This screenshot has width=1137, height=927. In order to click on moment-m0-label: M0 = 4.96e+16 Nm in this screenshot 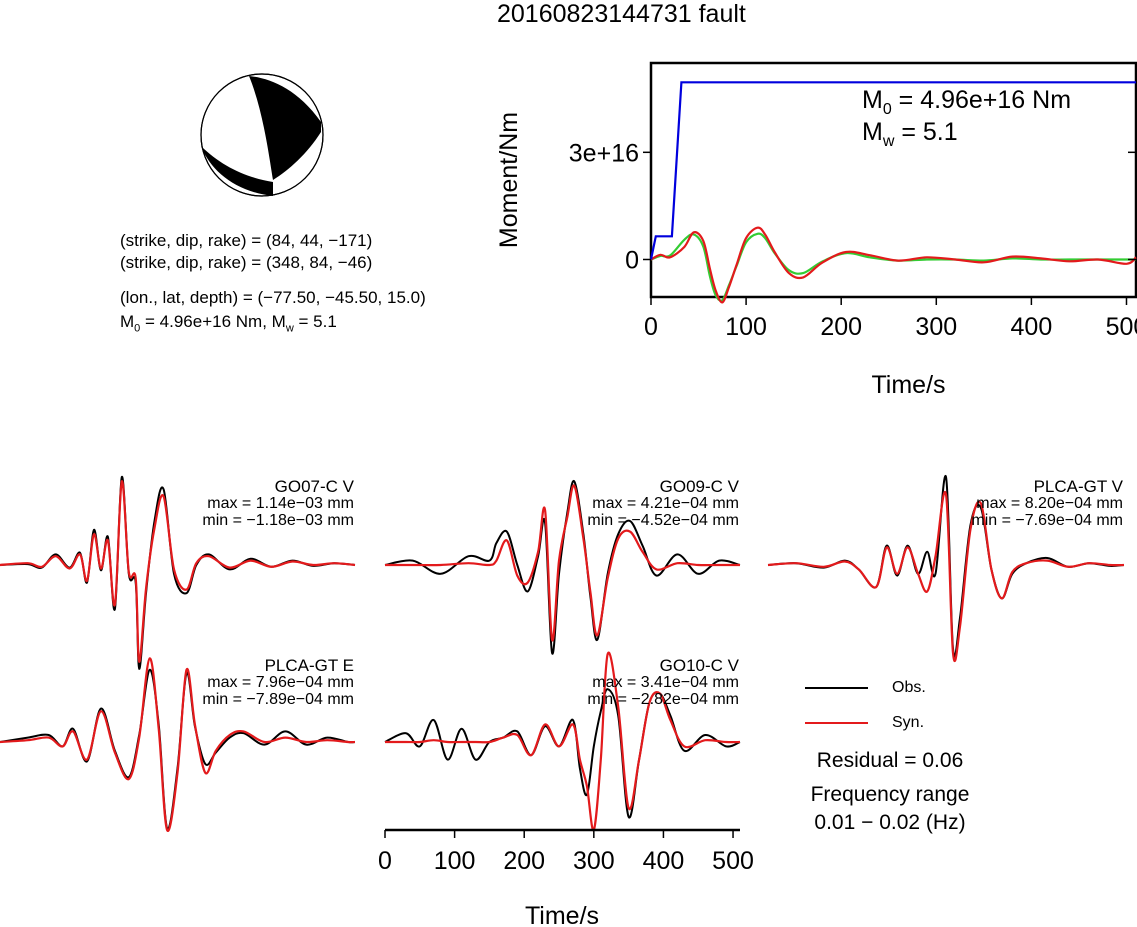, I will do `click(967, 102)`.